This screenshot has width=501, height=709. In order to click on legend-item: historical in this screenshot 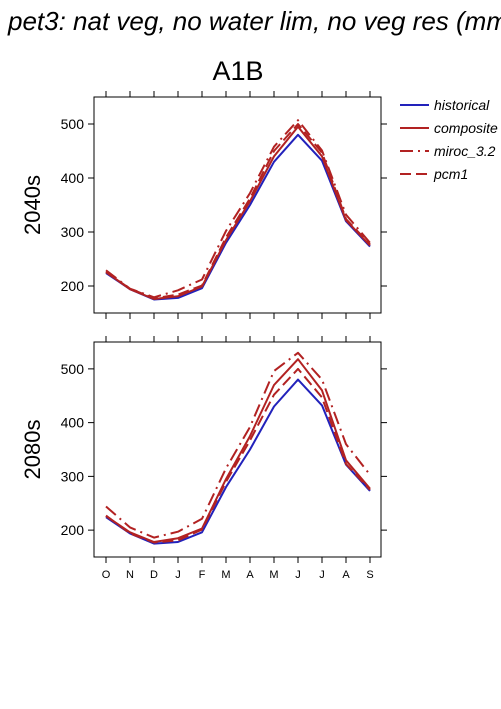, I will do `click(445, 105)`.